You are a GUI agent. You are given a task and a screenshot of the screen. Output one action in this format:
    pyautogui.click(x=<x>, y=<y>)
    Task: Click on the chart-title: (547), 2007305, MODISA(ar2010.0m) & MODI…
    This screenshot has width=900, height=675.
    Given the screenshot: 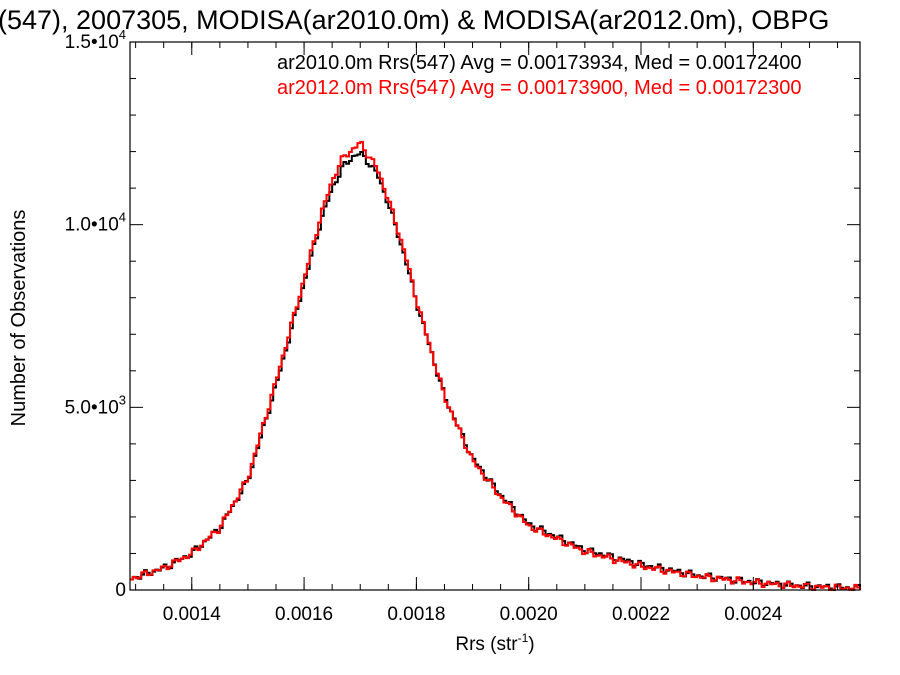 What is the action you would take?
    pyautogui.click(x=414, y=20)
    